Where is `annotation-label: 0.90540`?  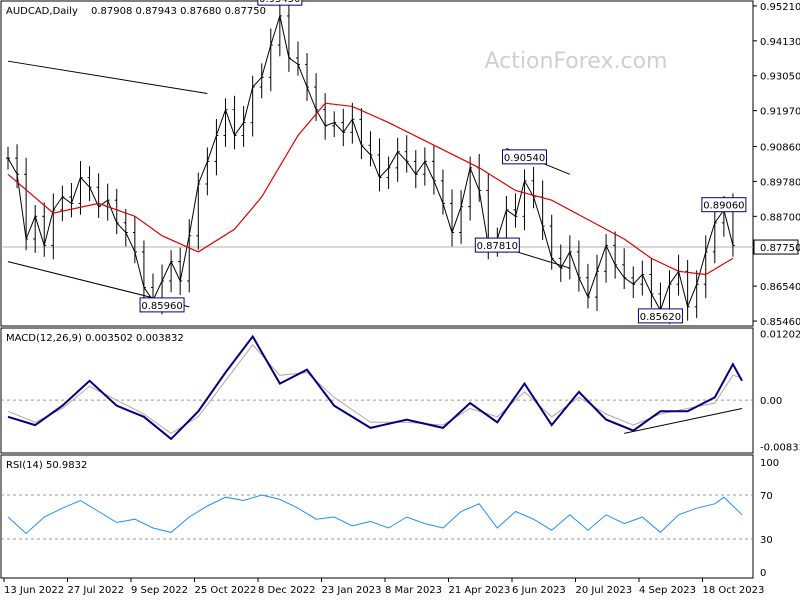 annotation-label: 0.90540 is located at coordinates (524, 158).